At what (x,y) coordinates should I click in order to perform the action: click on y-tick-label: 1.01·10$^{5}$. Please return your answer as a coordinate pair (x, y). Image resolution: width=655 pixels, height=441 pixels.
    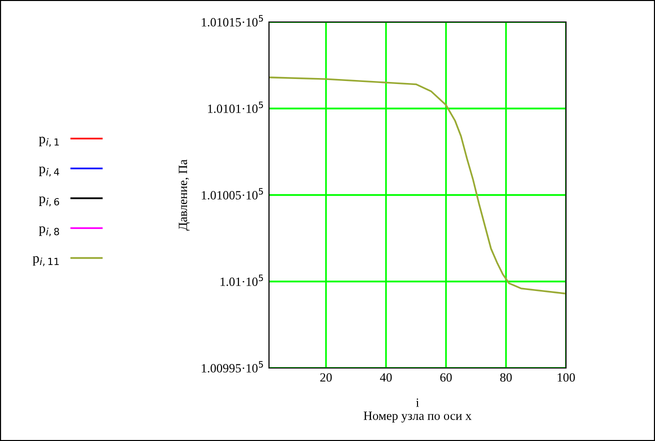
    Looking at the image, I should click on (241, 280).